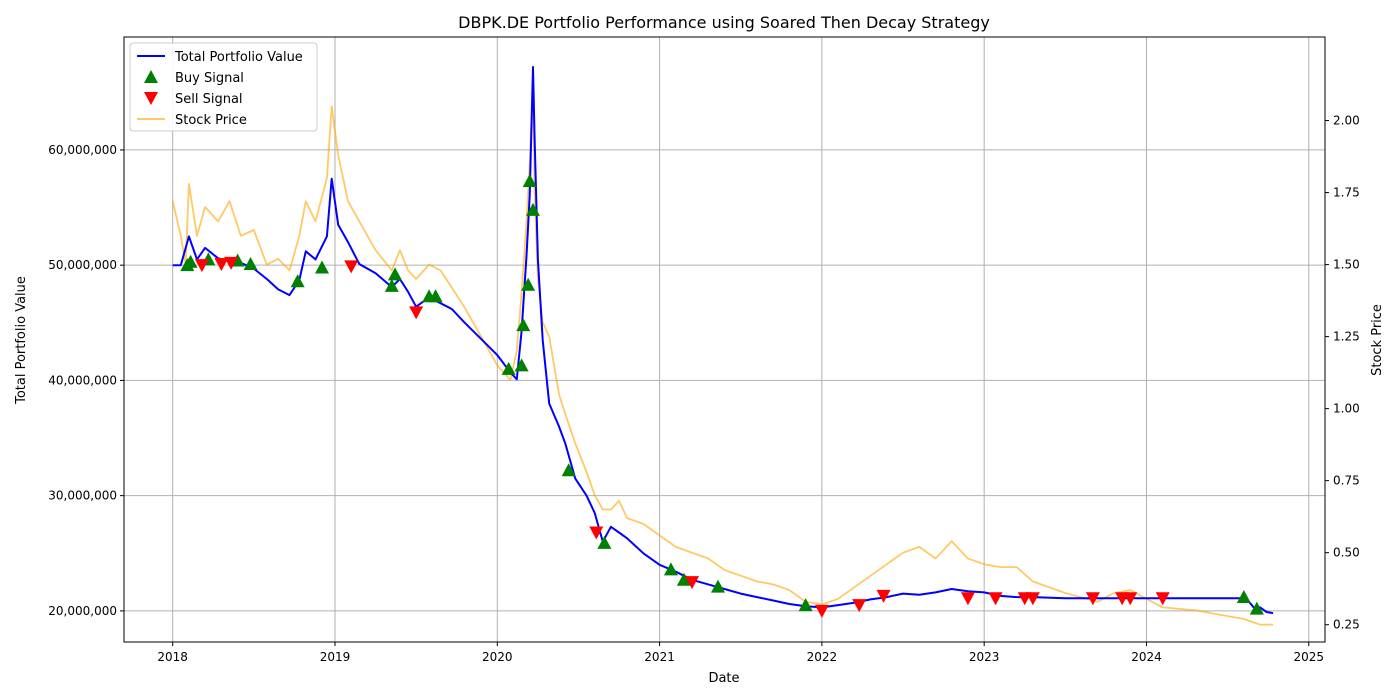 Image resolution: width=1400 pixels, height=700 pixels. Describe the element at coordinates (1346, 337) in the screenshot. I see `y2-tick-label: 1.25` at that location.